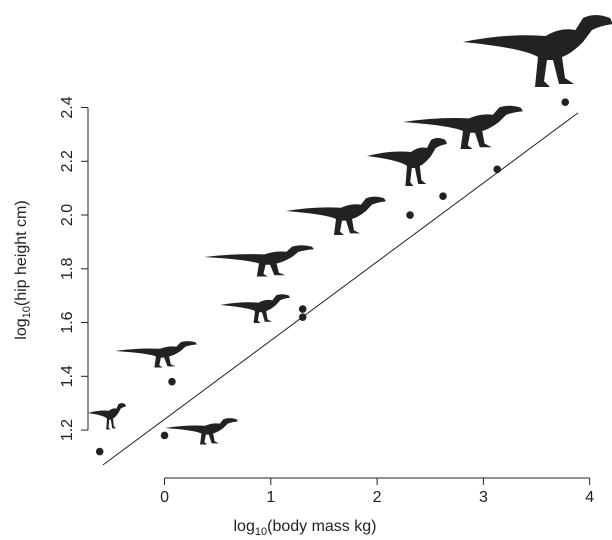 The image size is (612, 540). Describe the element at coordinates (21, 253) in the screenshot. I see `y-label-text: (hip height cm)` at that location.